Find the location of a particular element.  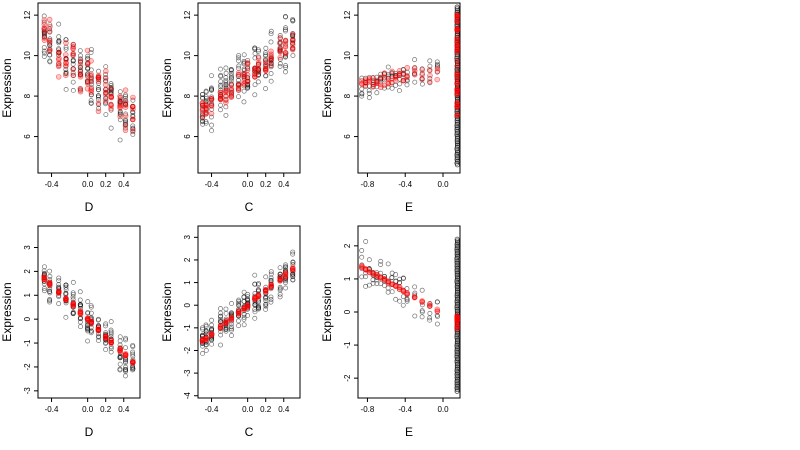

y-tick-label: 6 is located at coordinates (27, 136).